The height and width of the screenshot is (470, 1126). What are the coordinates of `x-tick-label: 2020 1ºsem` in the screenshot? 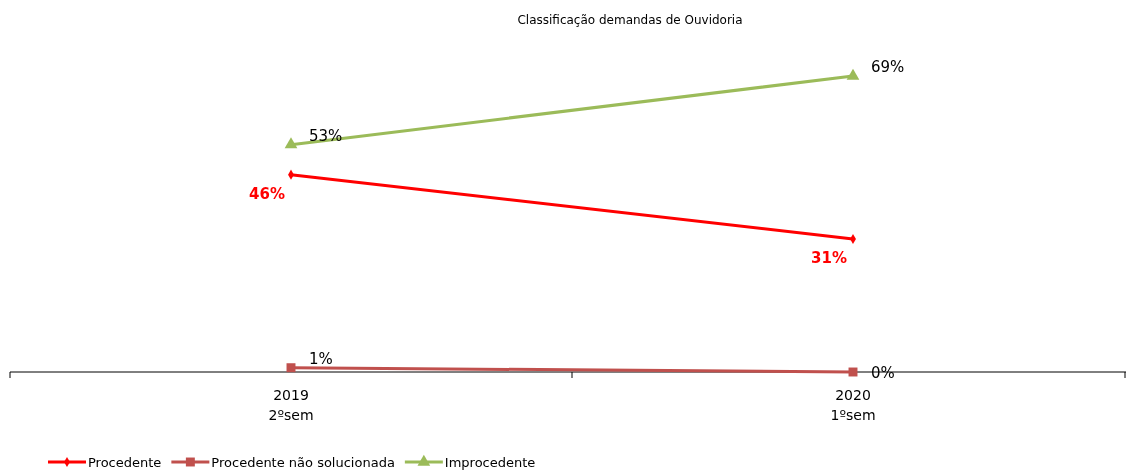 It's located at (853, 405).